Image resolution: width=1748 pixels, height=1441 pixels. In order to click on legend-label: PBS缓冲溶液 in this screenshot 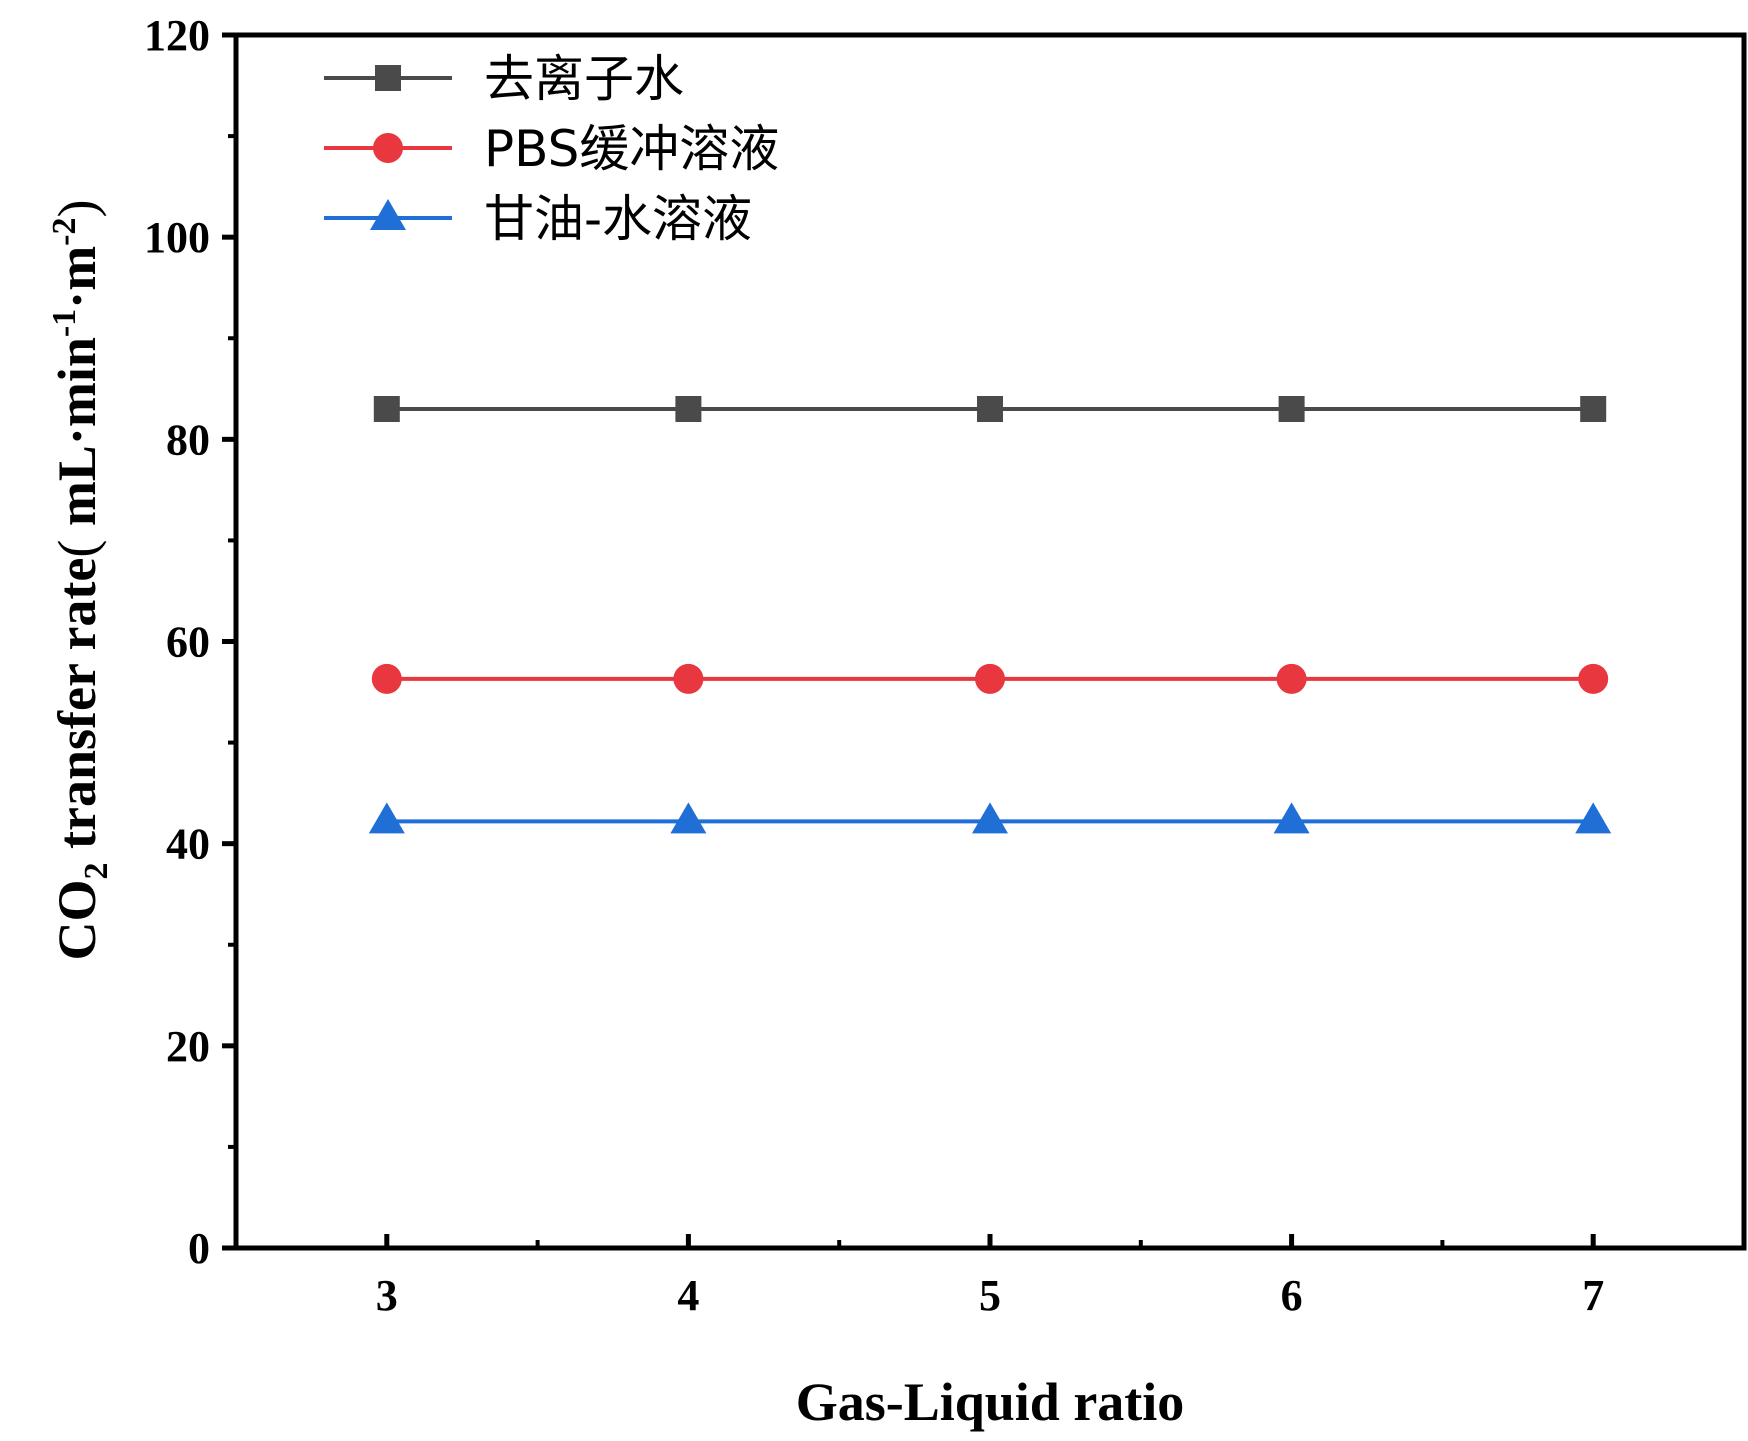, I will do `click(631, 149)`.